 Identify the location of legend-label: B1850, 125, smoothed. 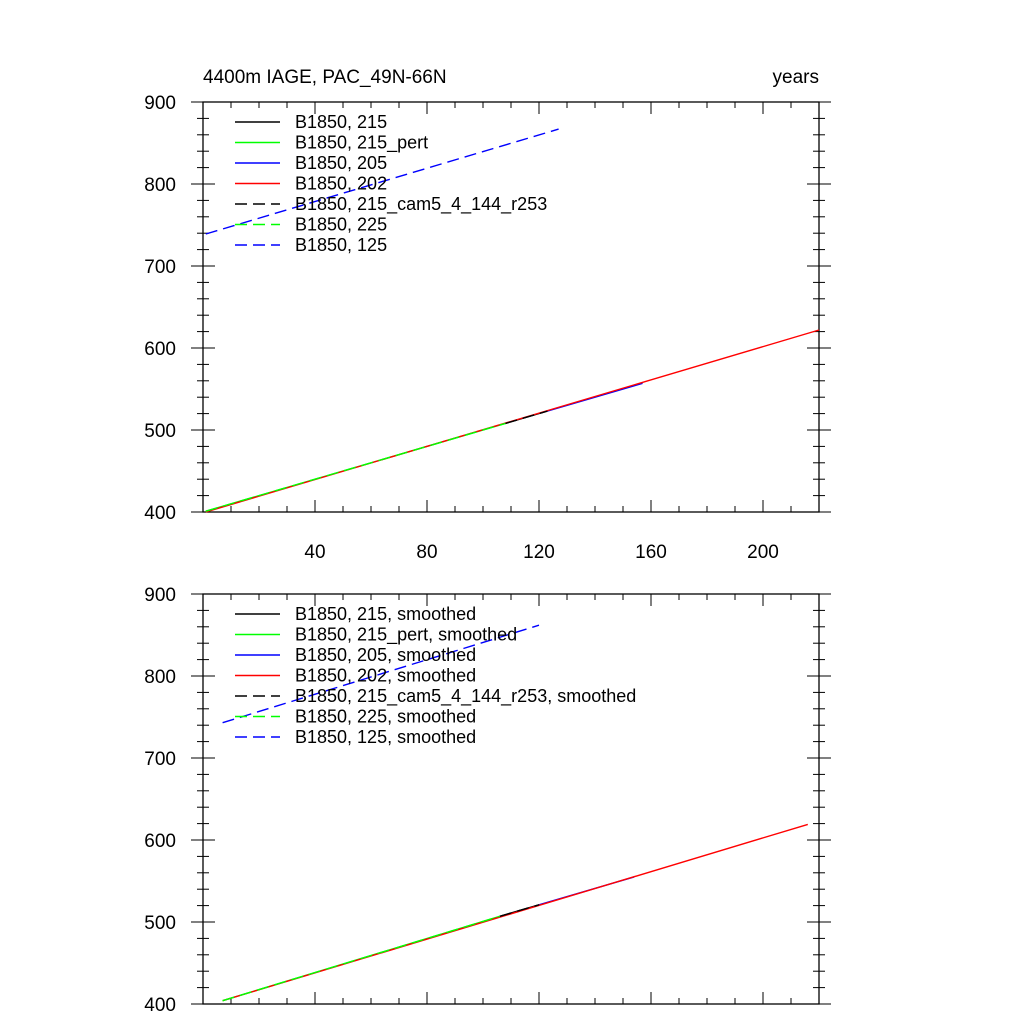
(385, 737).